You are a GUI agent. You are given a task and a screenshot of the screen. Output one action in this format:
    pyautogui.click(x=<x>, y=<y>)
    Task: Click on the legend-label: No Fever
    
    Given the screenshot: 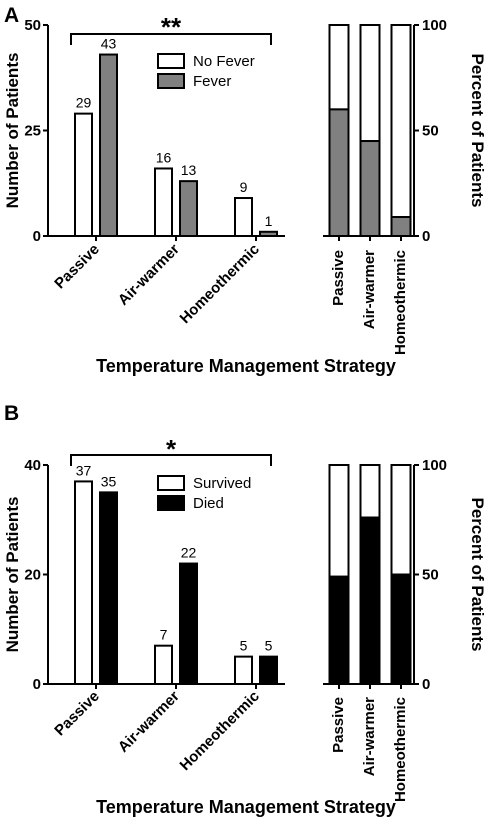 What is the action you would take?
    pyautogui.click(x=224, y=61)
    